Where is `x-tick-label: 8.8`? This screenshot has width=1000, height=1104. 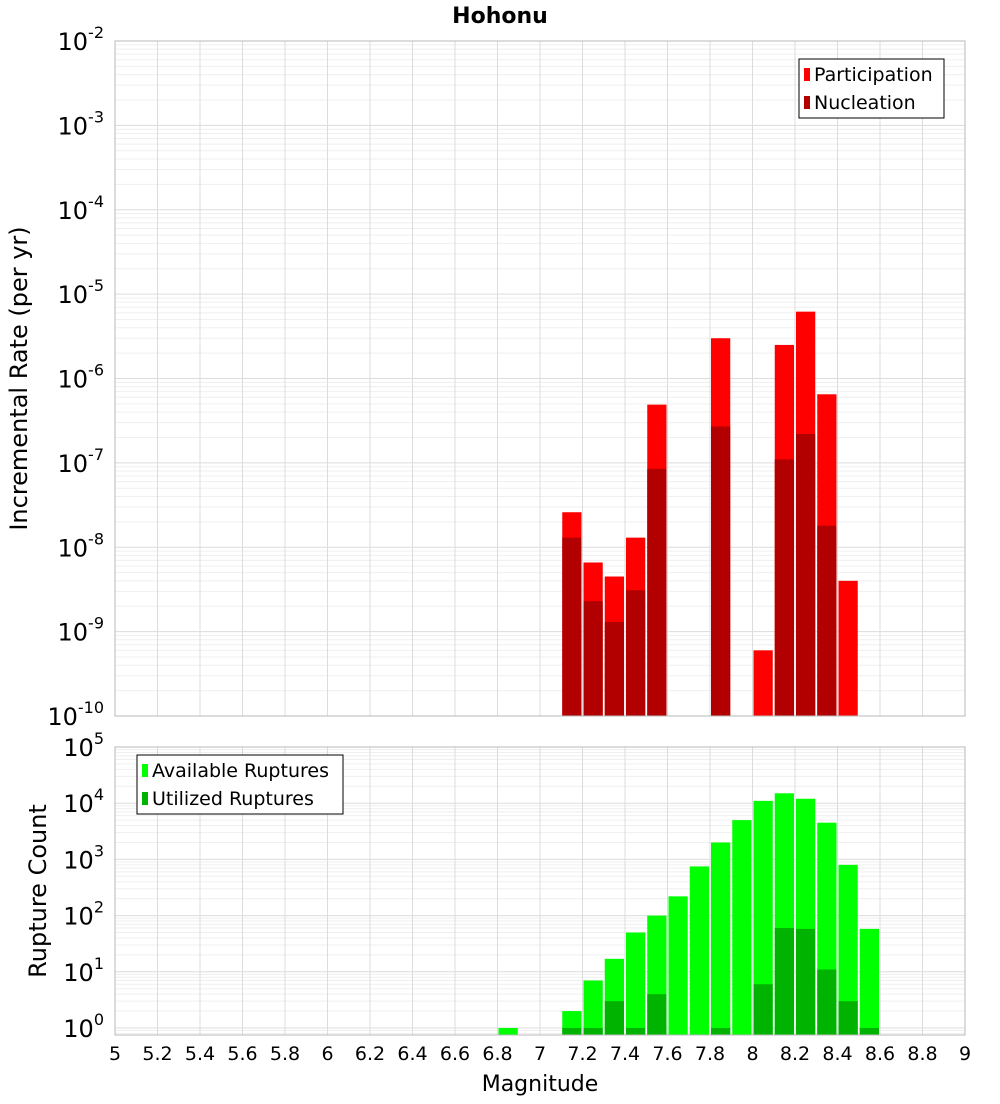 x-tick-label: 8.8 is located at coordinates (922, 1054).